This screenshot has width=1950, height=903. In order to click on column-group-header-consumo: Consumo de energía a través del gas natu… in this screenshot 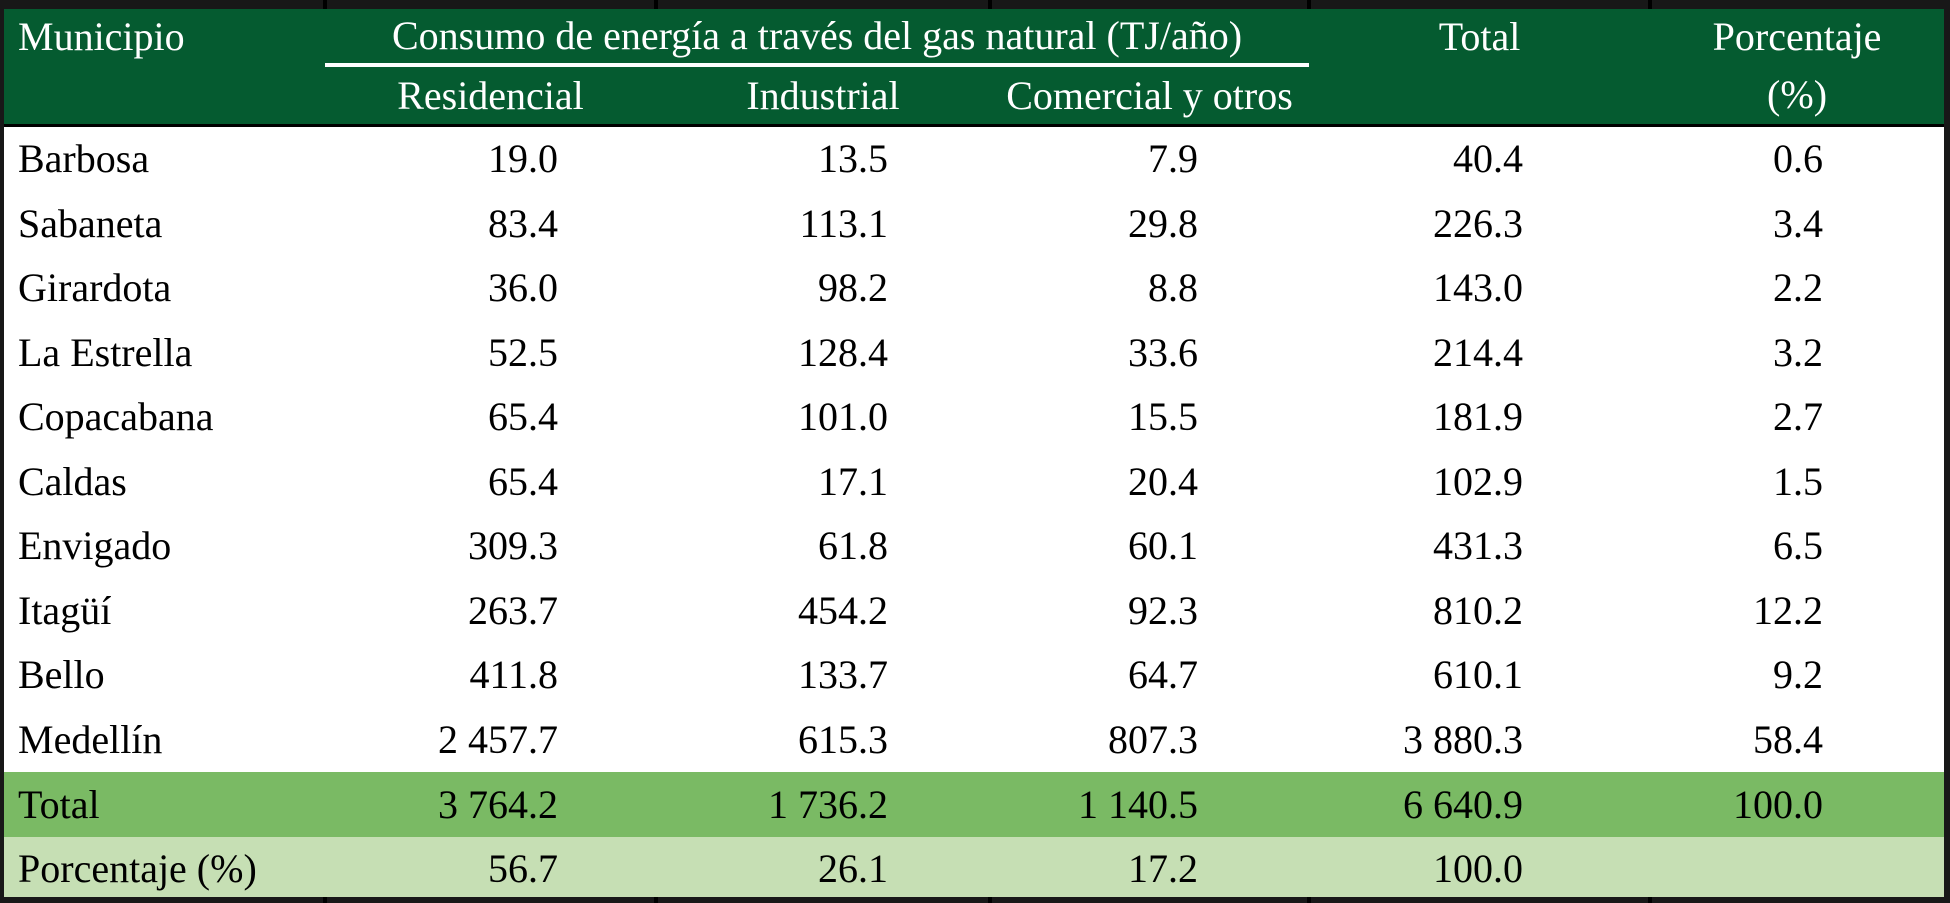, I will do `click(817, 38)`.